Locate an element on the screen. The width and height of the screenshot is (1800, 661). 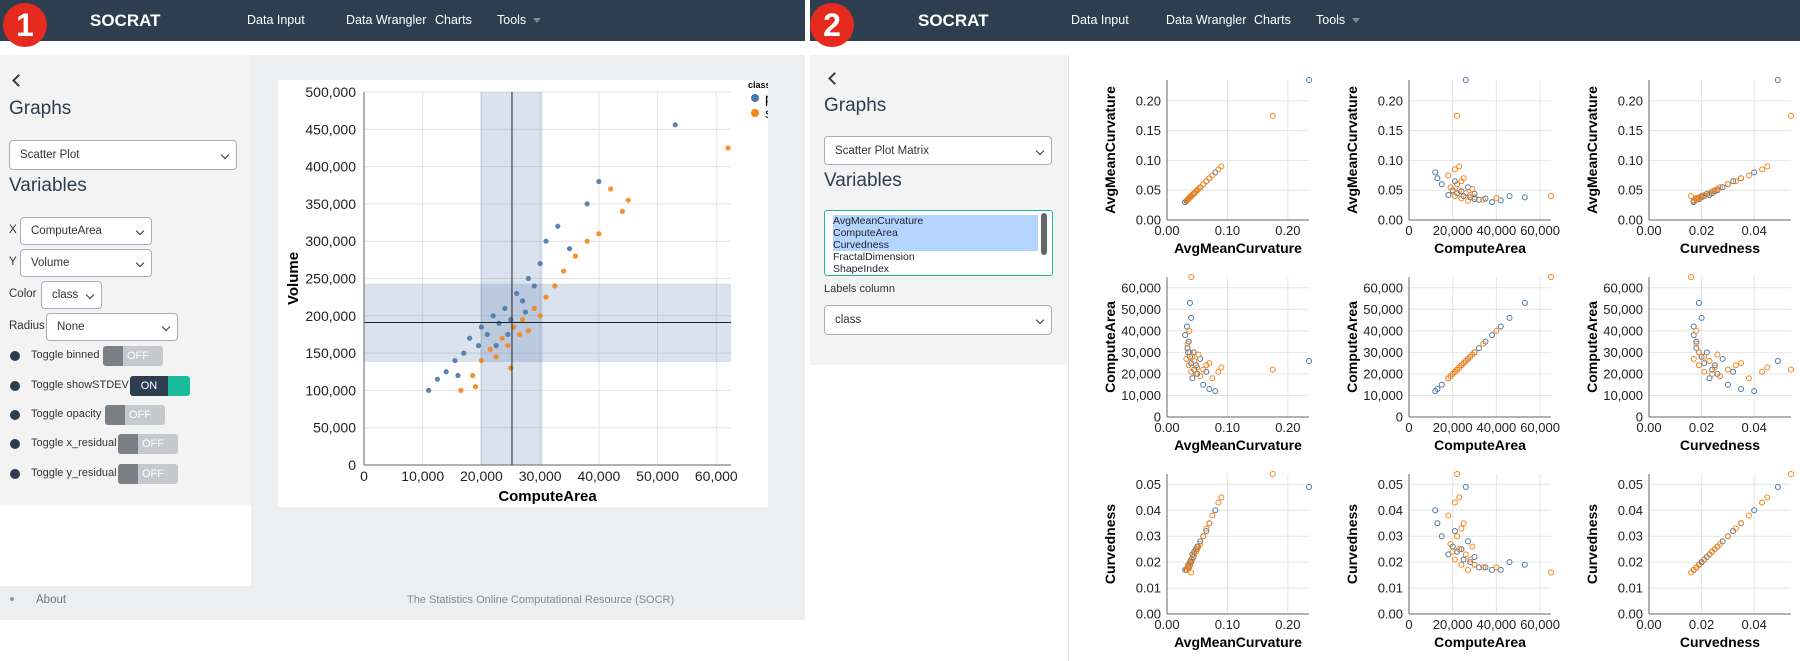
labels-select: class is located at coordinates (938, 320).